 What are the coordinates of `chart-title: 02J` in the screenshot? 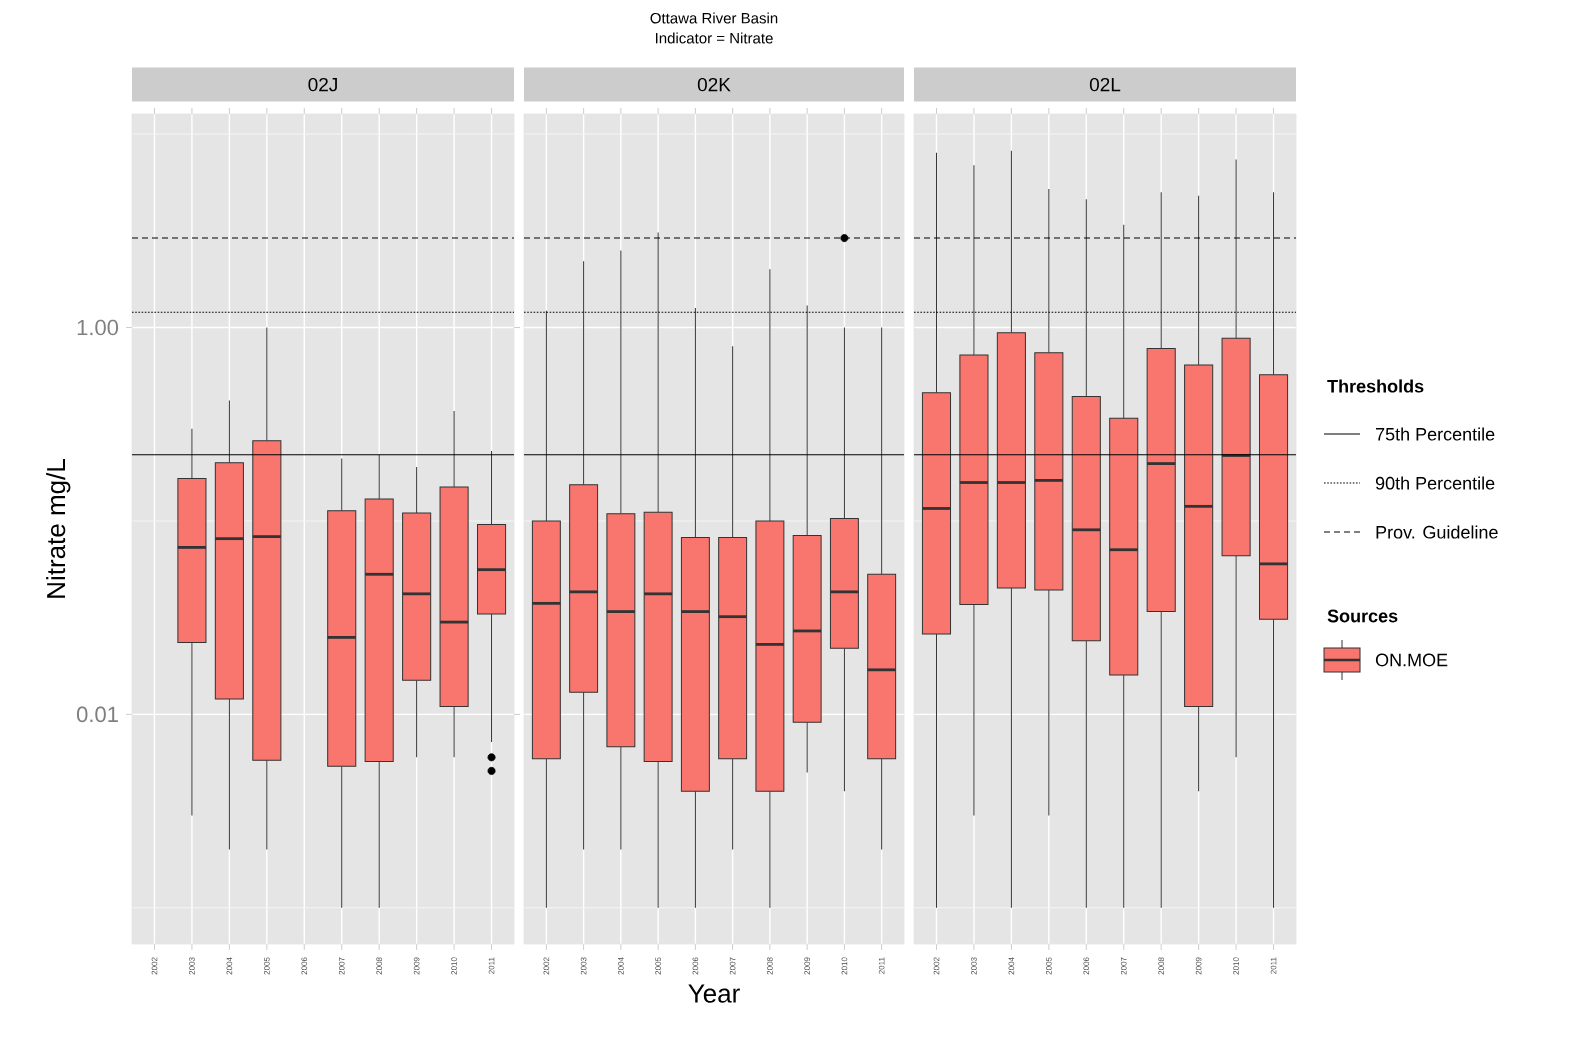 It's located at (322, 84).